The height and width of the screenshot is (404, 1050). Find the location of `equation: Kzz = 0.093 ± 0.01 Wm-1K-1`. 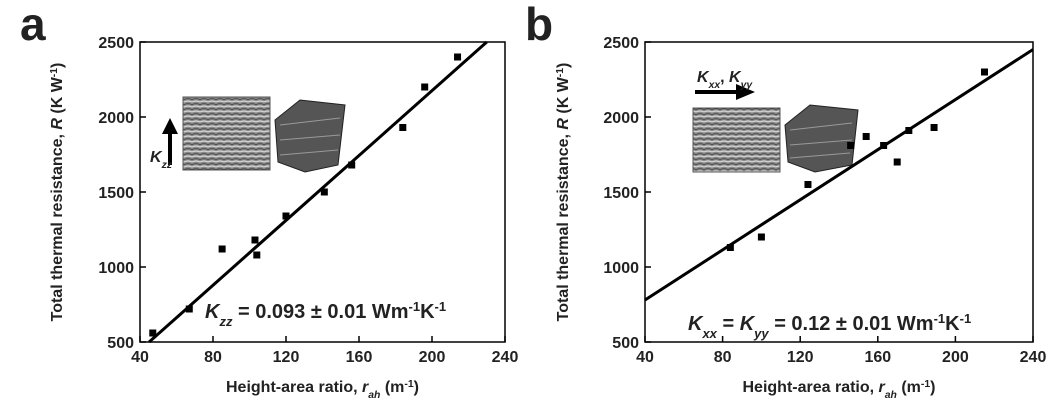

equation: Kzz = 0.093 ± 0.01 Wm-1K-1 is located at coordinates (325, 314).